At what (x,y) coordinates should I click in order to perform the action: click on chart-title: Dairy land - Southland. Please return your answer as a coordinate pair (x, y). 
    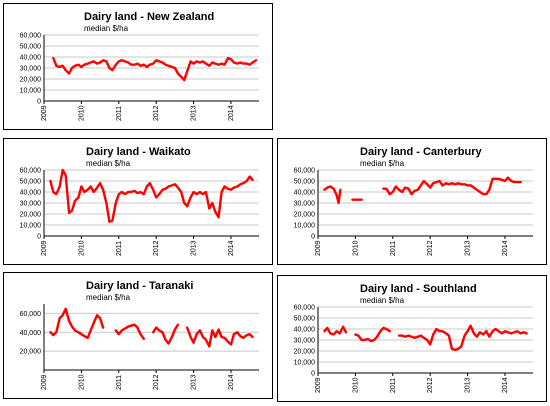
    Looking at the image, I should click on (418, 289).